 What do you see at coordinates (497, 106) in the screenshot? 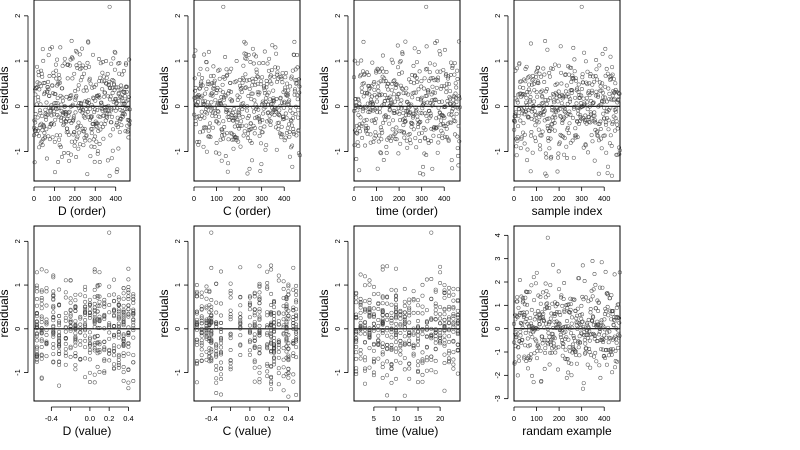
I see `y-tick-label: 0` at bounding box center [497, 106].